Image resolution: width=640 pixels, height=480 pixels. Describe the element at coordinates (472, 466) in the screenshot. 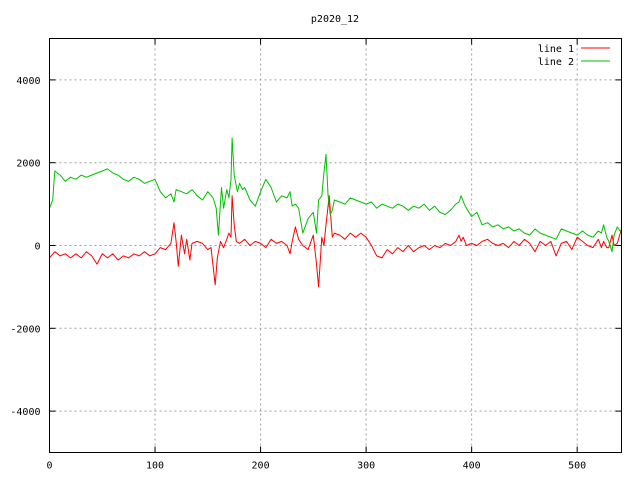

I see `x-tick-label: 400` at that location.